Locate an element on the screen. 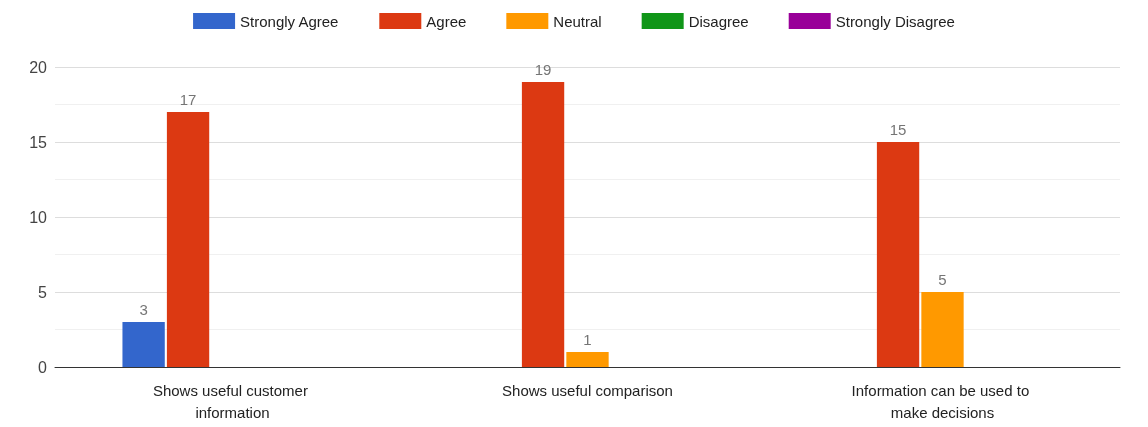 The image size is (1148, 427). data-label: 17 is located at coordinates (188, 99).